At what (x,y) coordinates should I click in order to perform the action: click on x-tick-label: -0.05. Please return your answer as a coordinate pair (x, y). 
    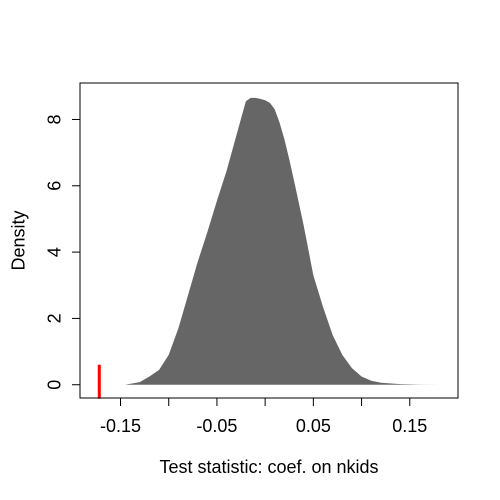
    Looking at the image, I should click on (216, 426).